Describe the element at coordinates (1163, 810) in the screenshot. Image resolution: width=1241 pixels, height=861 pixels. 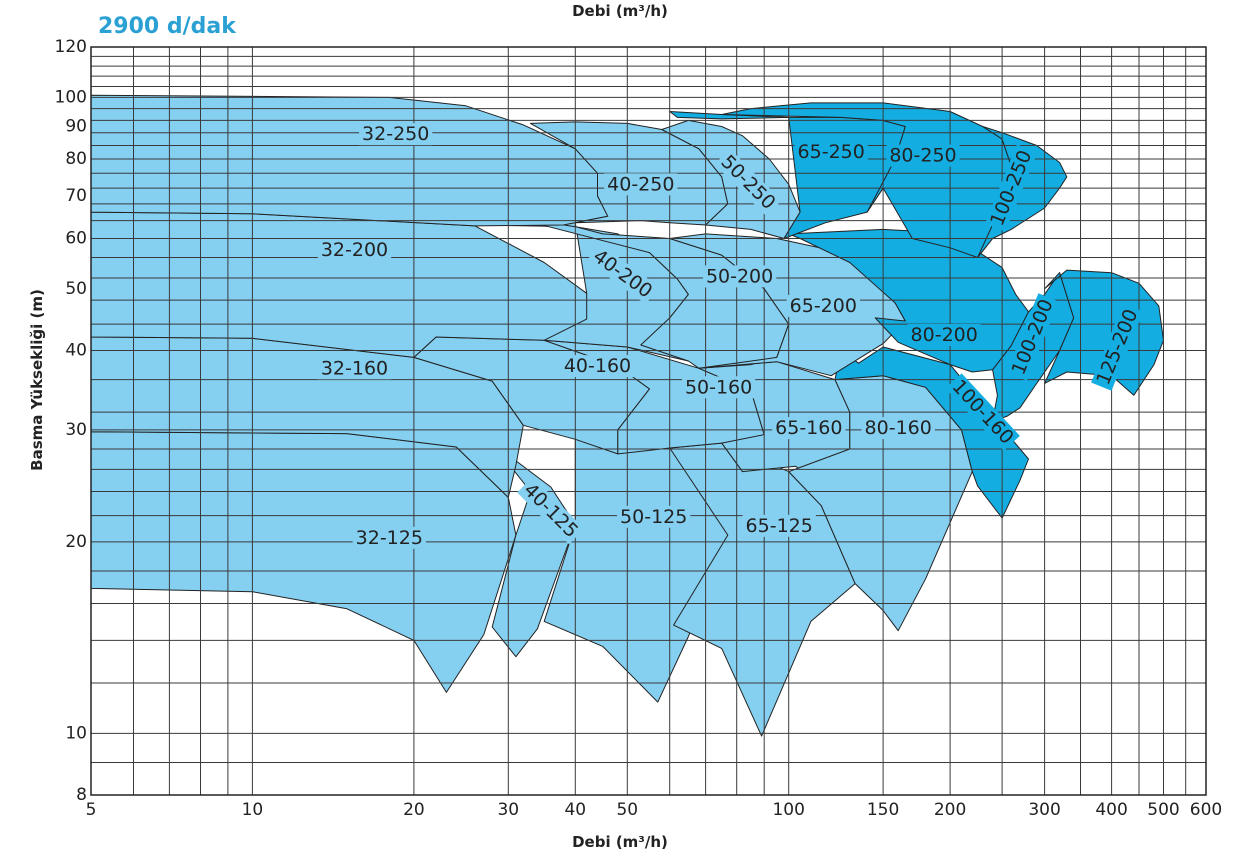
I see `x-tick-label: 500` at that location.